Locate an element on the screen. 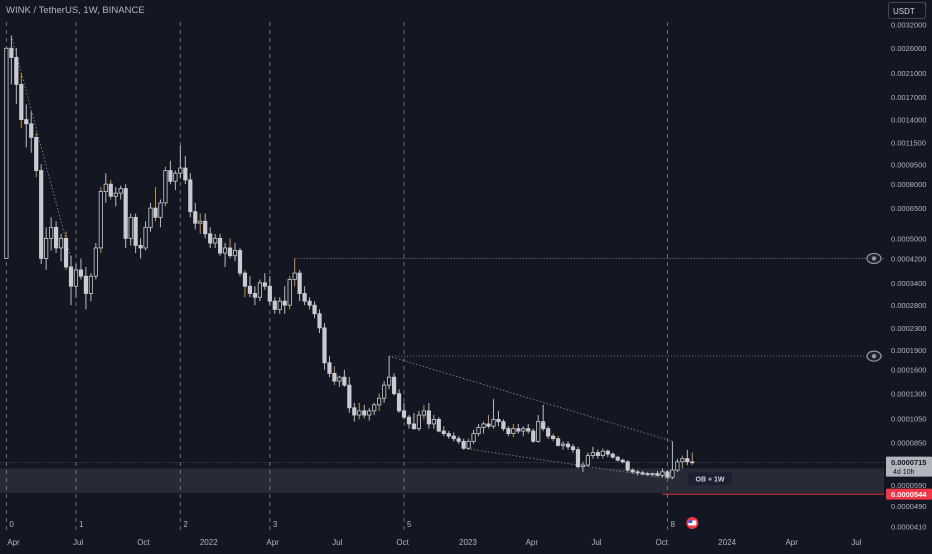 The width and height of the screenshot is (932, 554). current-price-tag is located at coordinates (909, 466).